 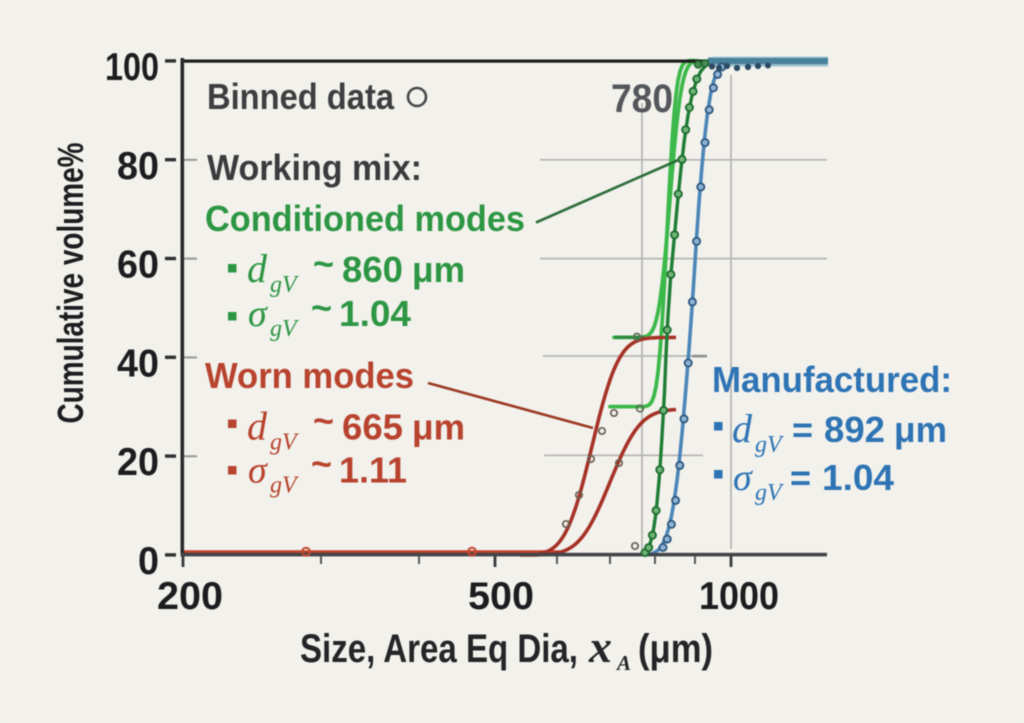 I want to click on svg-text: 892, so click(x=854, y=429).